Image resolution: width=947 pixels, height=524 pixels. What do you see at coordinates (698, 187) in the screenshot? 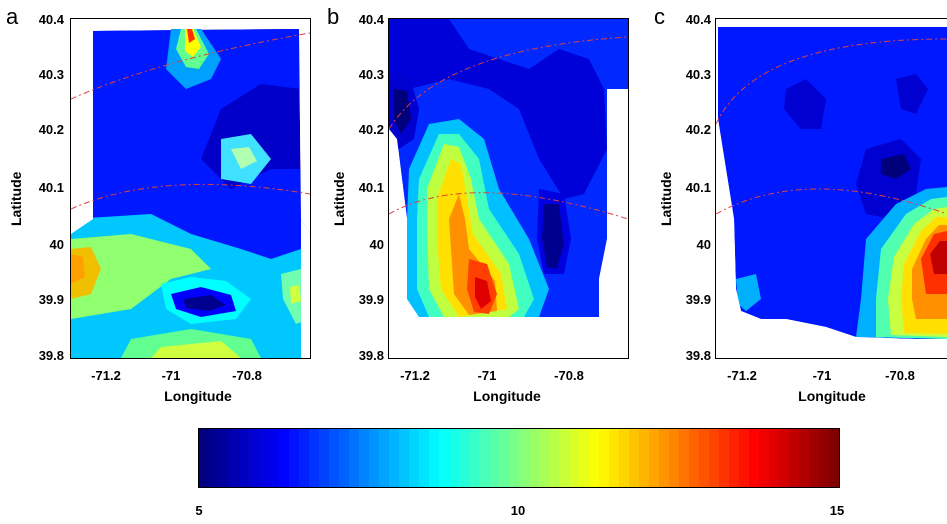
I see `ytick-c-40.1: 40.1` at bounding box center [698, 187].